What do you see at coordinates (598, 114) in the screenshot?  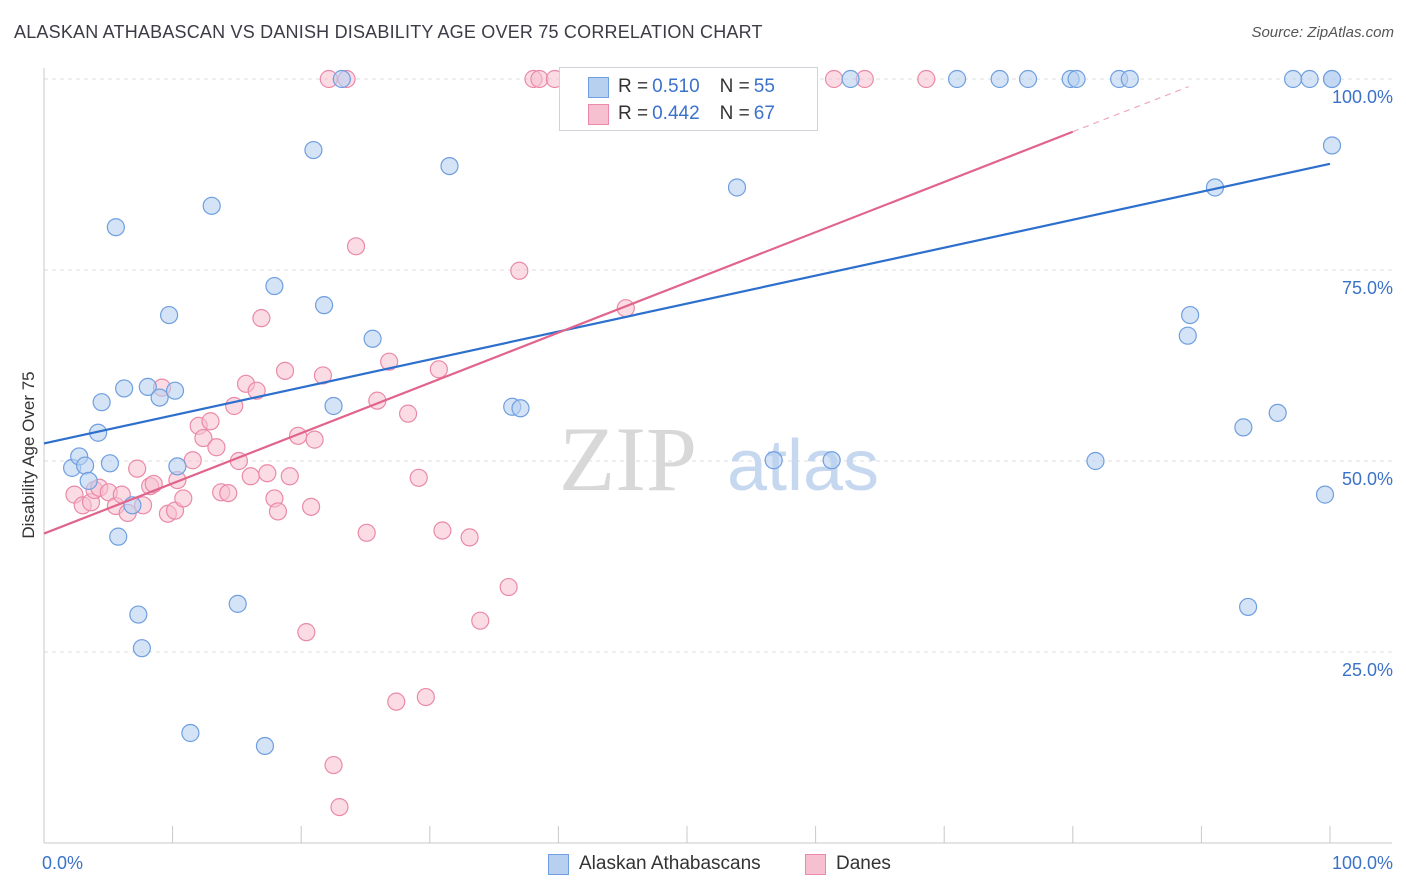 I see `legend-swatch-pink` at bounding box center [598, 114].